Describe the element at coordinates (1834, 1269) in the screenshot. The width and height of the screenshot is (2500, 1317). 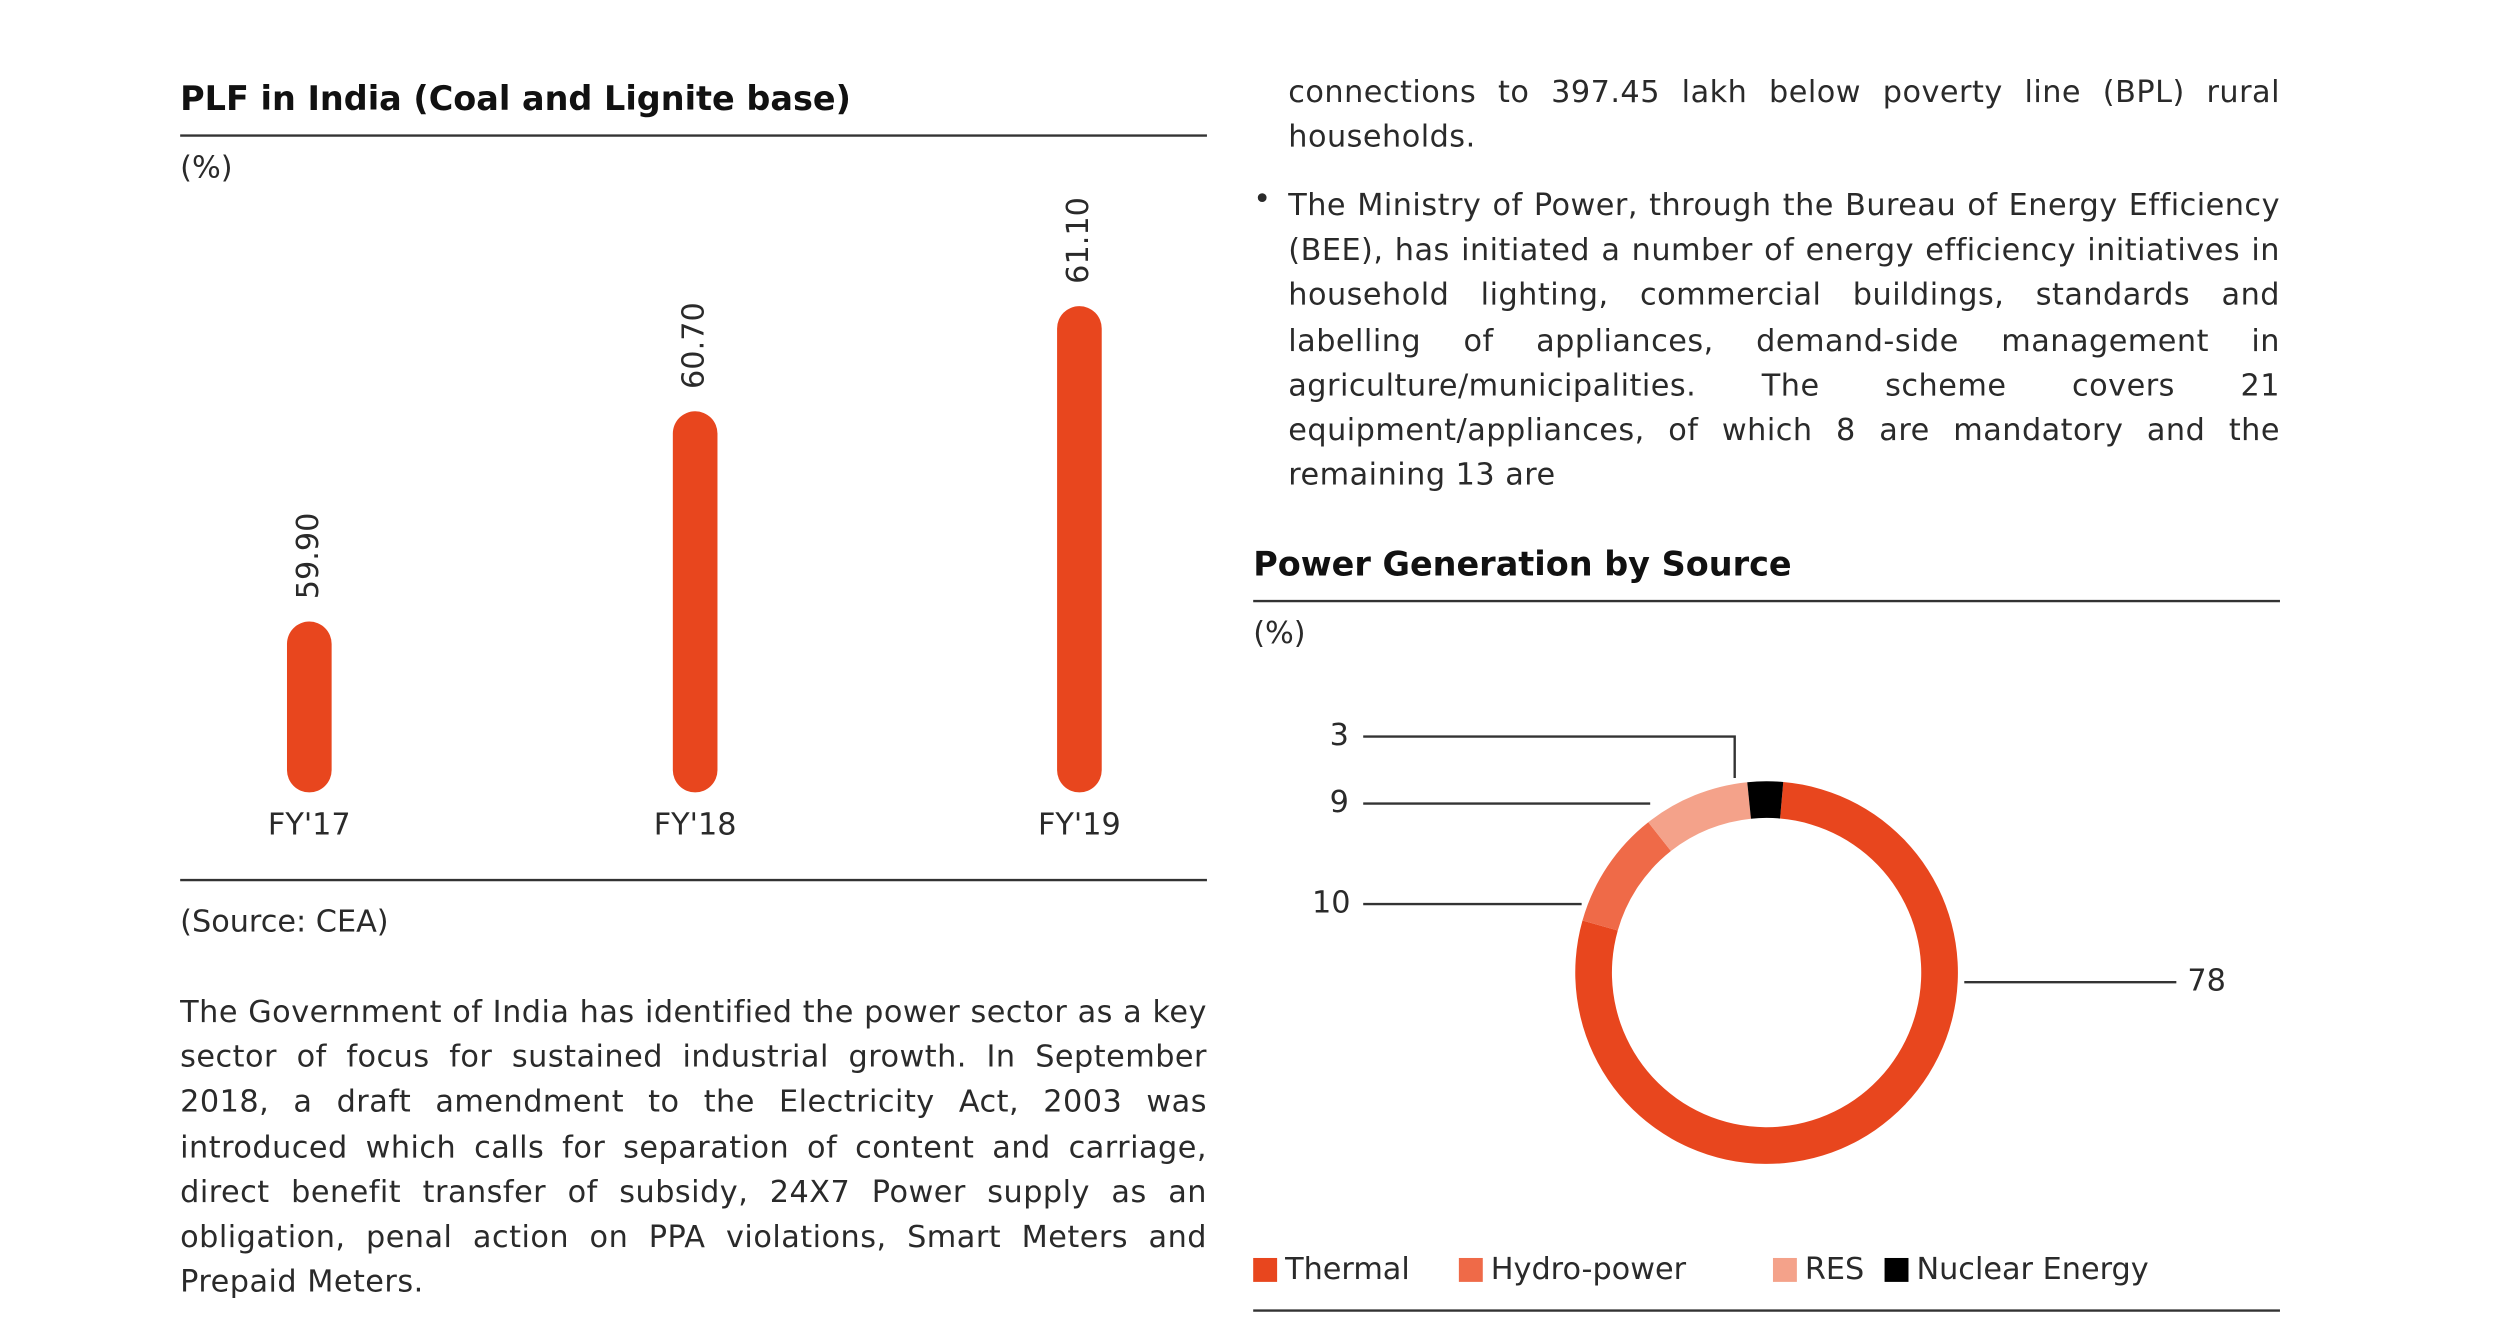
I see `legend-label: RES` at that location.